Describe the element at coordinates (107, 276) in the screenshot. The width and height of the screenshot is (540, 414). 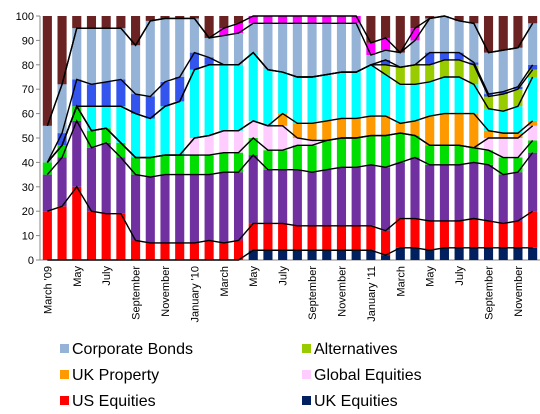
I see `x-tick-label: July` at that location.